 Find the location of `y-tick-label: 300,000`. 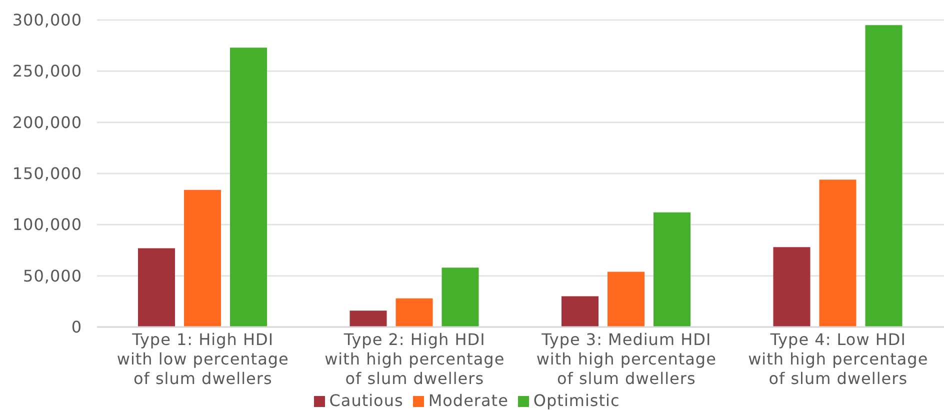

y-tick-label: 300,000 is located at coordinates (47, 20).